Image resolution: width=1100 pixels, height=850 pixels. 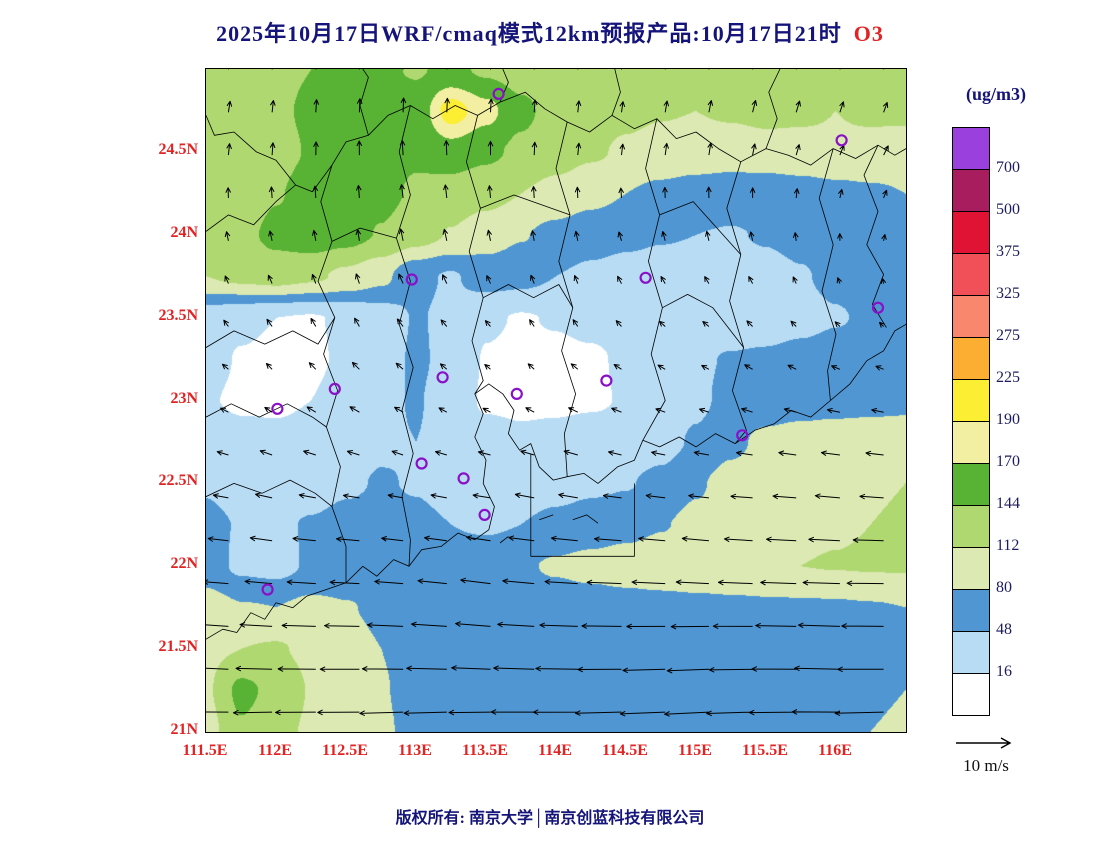 What do you see at coordinates (695, 750) in the screenshot?
I see `lon-tick-label: 115E` at bounding box center [695, 750].